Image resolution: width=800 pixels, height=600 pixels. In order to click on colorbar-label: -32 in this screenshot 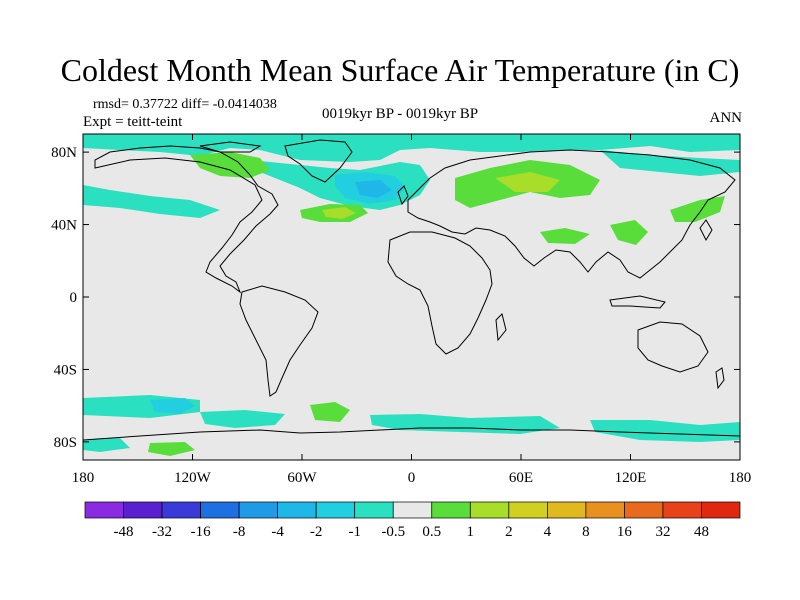, I will do `click(162, 532)`.